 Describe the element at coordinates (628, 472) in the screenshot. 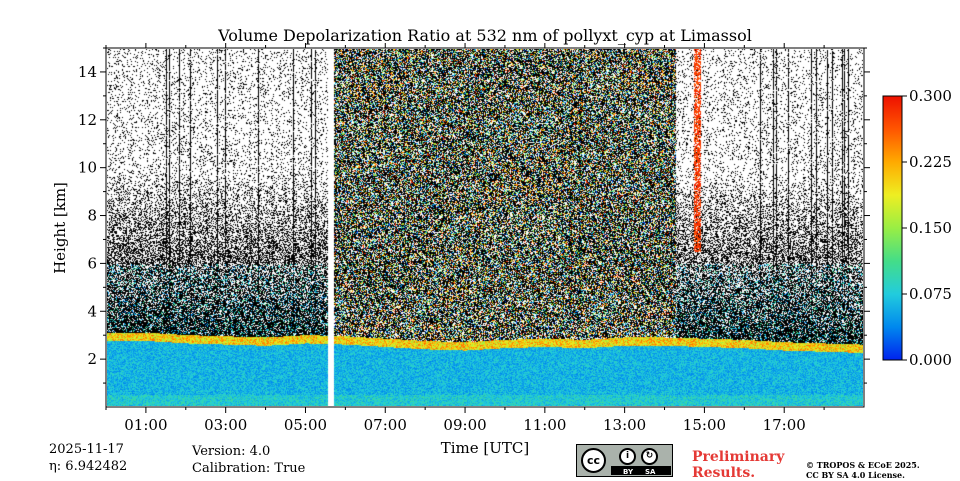

I see `cc-by-label: BY` at that location.